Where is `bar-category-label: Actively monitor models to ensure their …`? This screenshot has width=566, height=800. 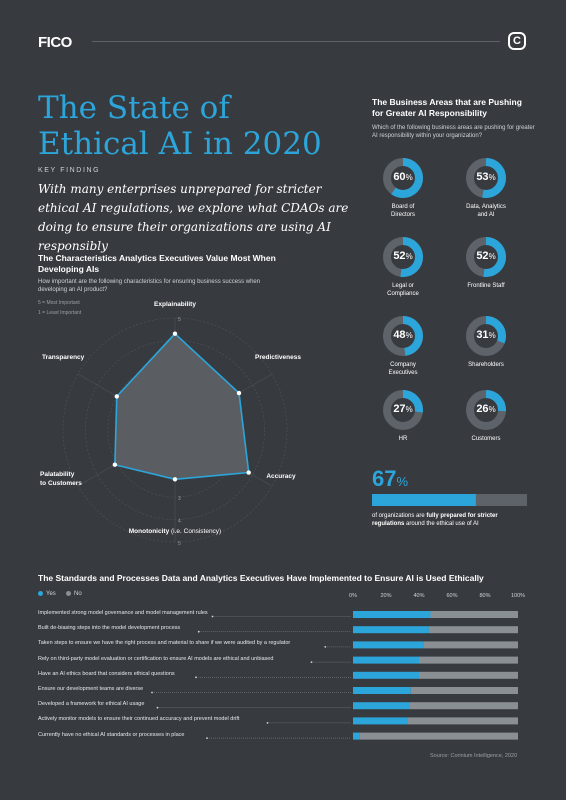
bar-category-label: Actively monitor models to ensure their … is located at coordinates (139, 719).